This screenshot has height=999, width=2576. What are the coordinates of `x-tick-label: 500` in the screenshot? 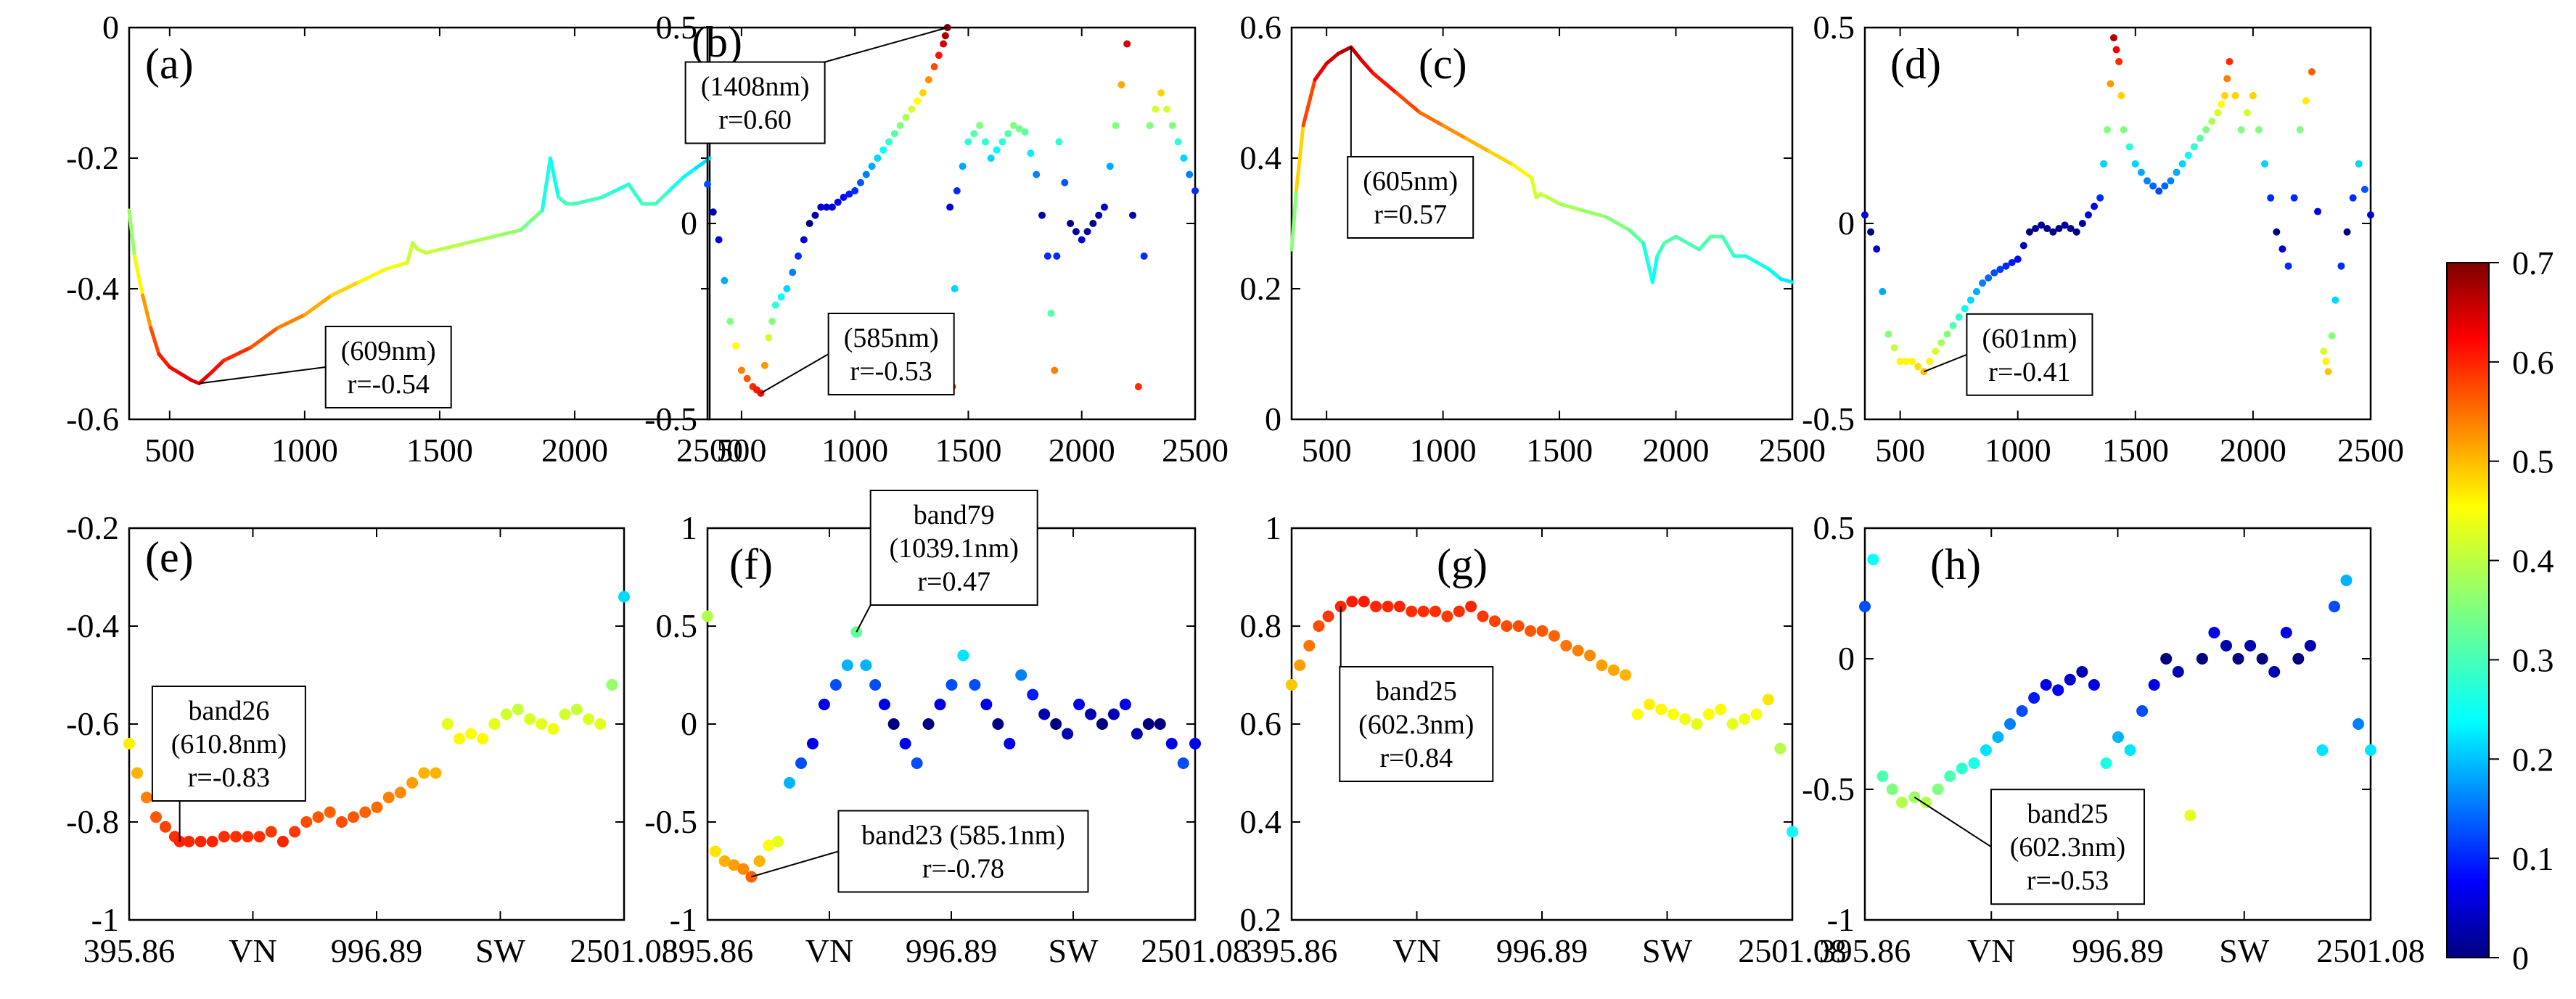 It's located at (1327, 450).